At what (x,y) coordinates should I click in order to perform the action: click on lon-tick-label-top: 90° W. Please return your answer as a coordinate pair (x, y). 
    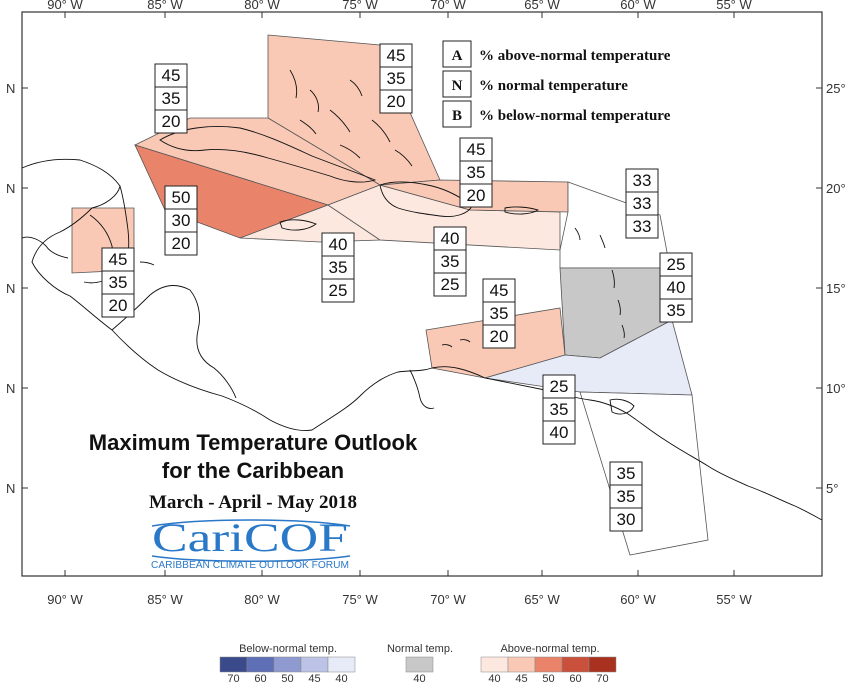
    Looking at the image, I should click on (65, 6).